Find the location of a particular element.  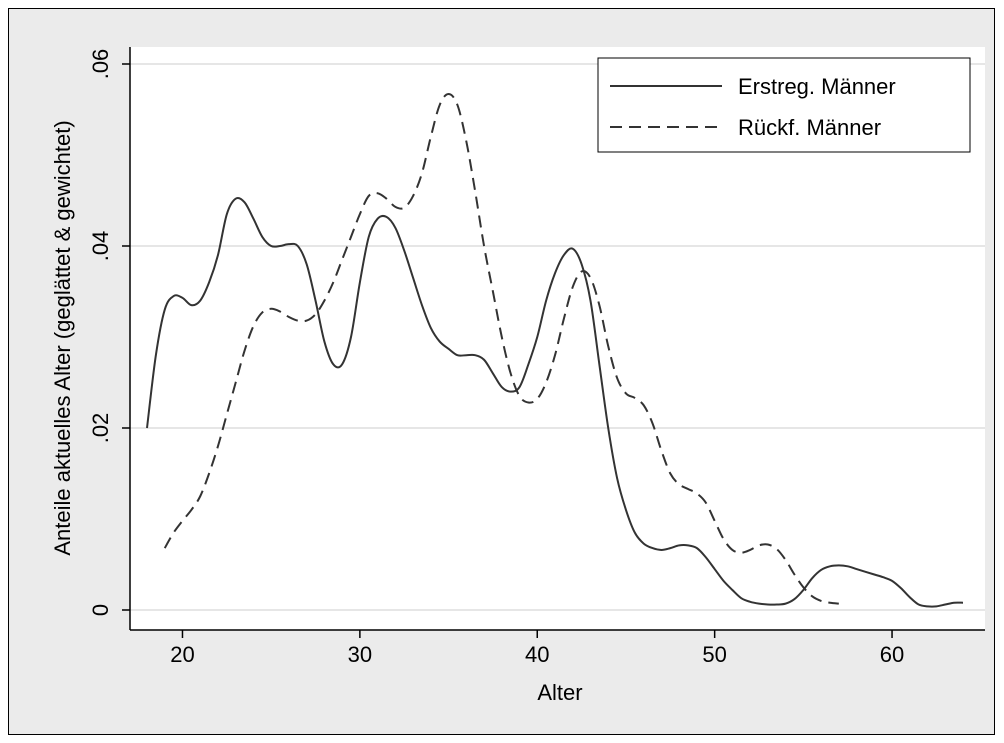

y-tick-label-2: .04 is located at coordinates (100, 246).